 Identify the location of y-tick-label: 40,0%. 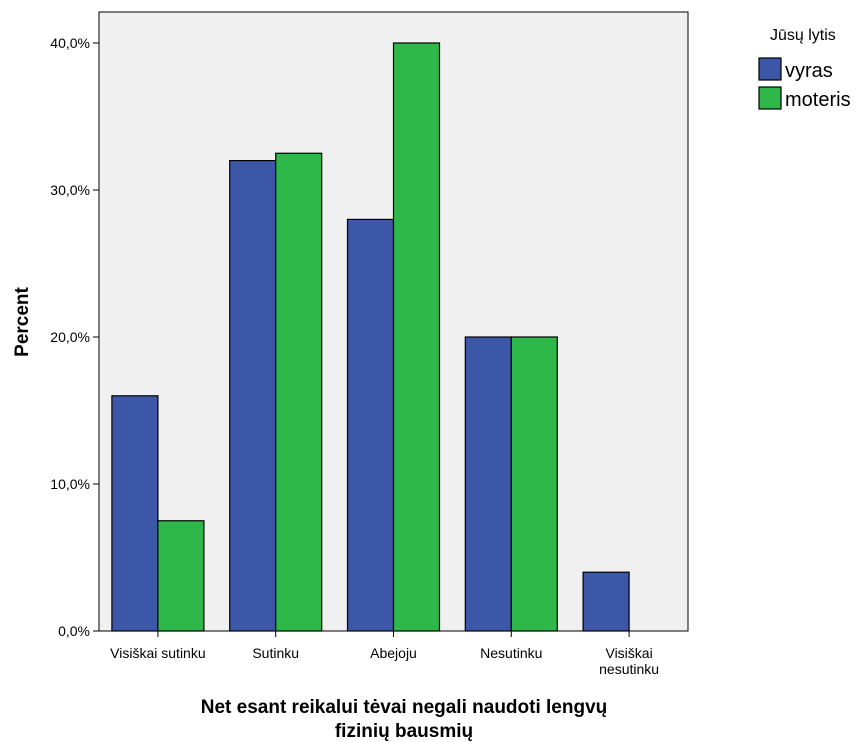
(70, 43).